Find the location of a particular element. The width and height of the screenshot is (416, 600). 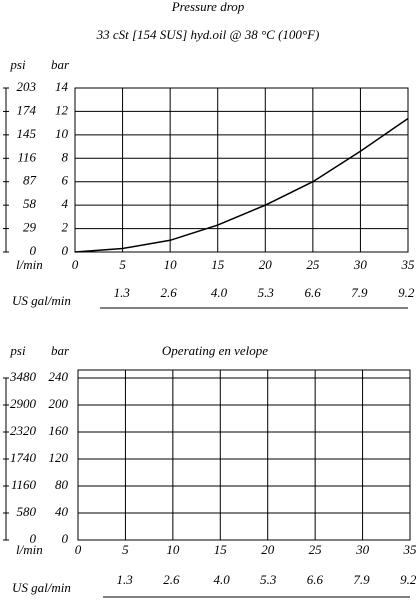

chart-title: Pressure drop is located at coordinates (208, 7).